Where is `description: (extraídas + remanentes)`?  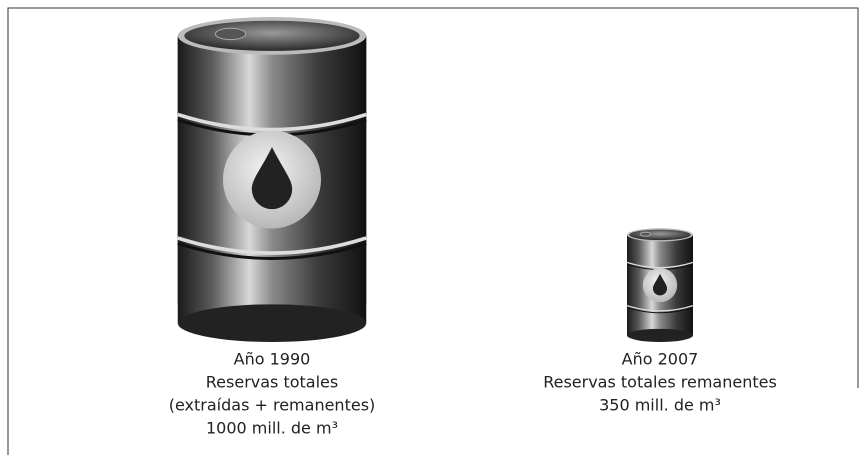 description: (extraídas + remanentes) is located at coordinates (272, 405).